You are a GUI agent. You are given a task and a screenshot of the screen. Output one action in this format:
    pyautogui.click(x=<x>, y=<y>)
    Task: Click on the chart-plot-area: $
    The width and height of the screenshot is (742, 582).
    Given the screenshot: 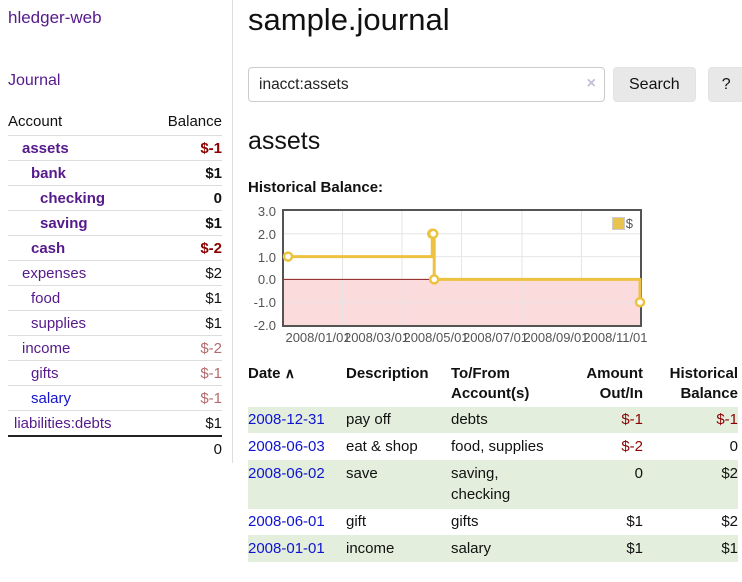 What is the action you would take?
    pyautogui.click(x=464, y=268)
    